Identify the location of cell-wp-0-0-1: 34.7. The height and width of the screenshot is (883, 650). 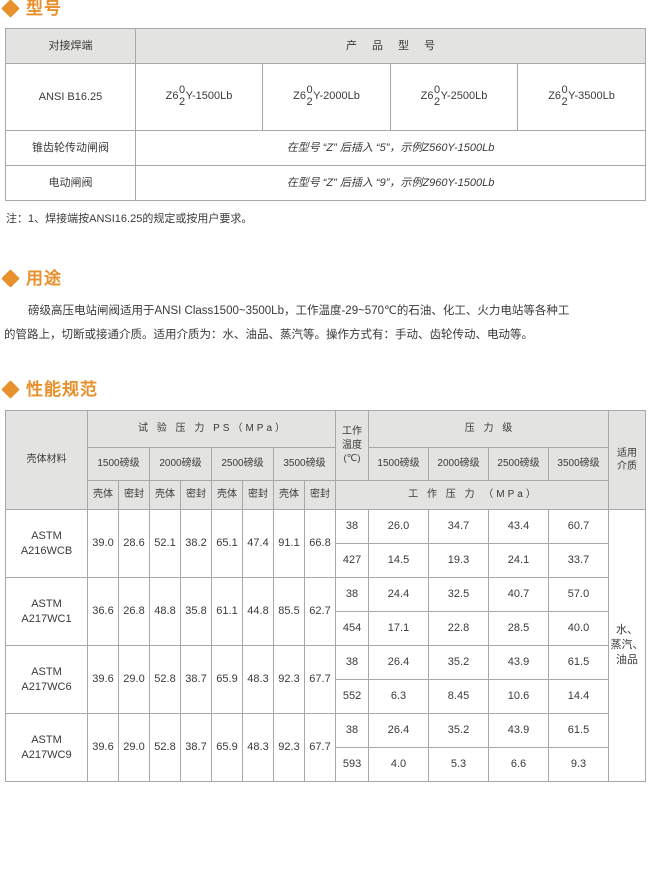
(459, 527).